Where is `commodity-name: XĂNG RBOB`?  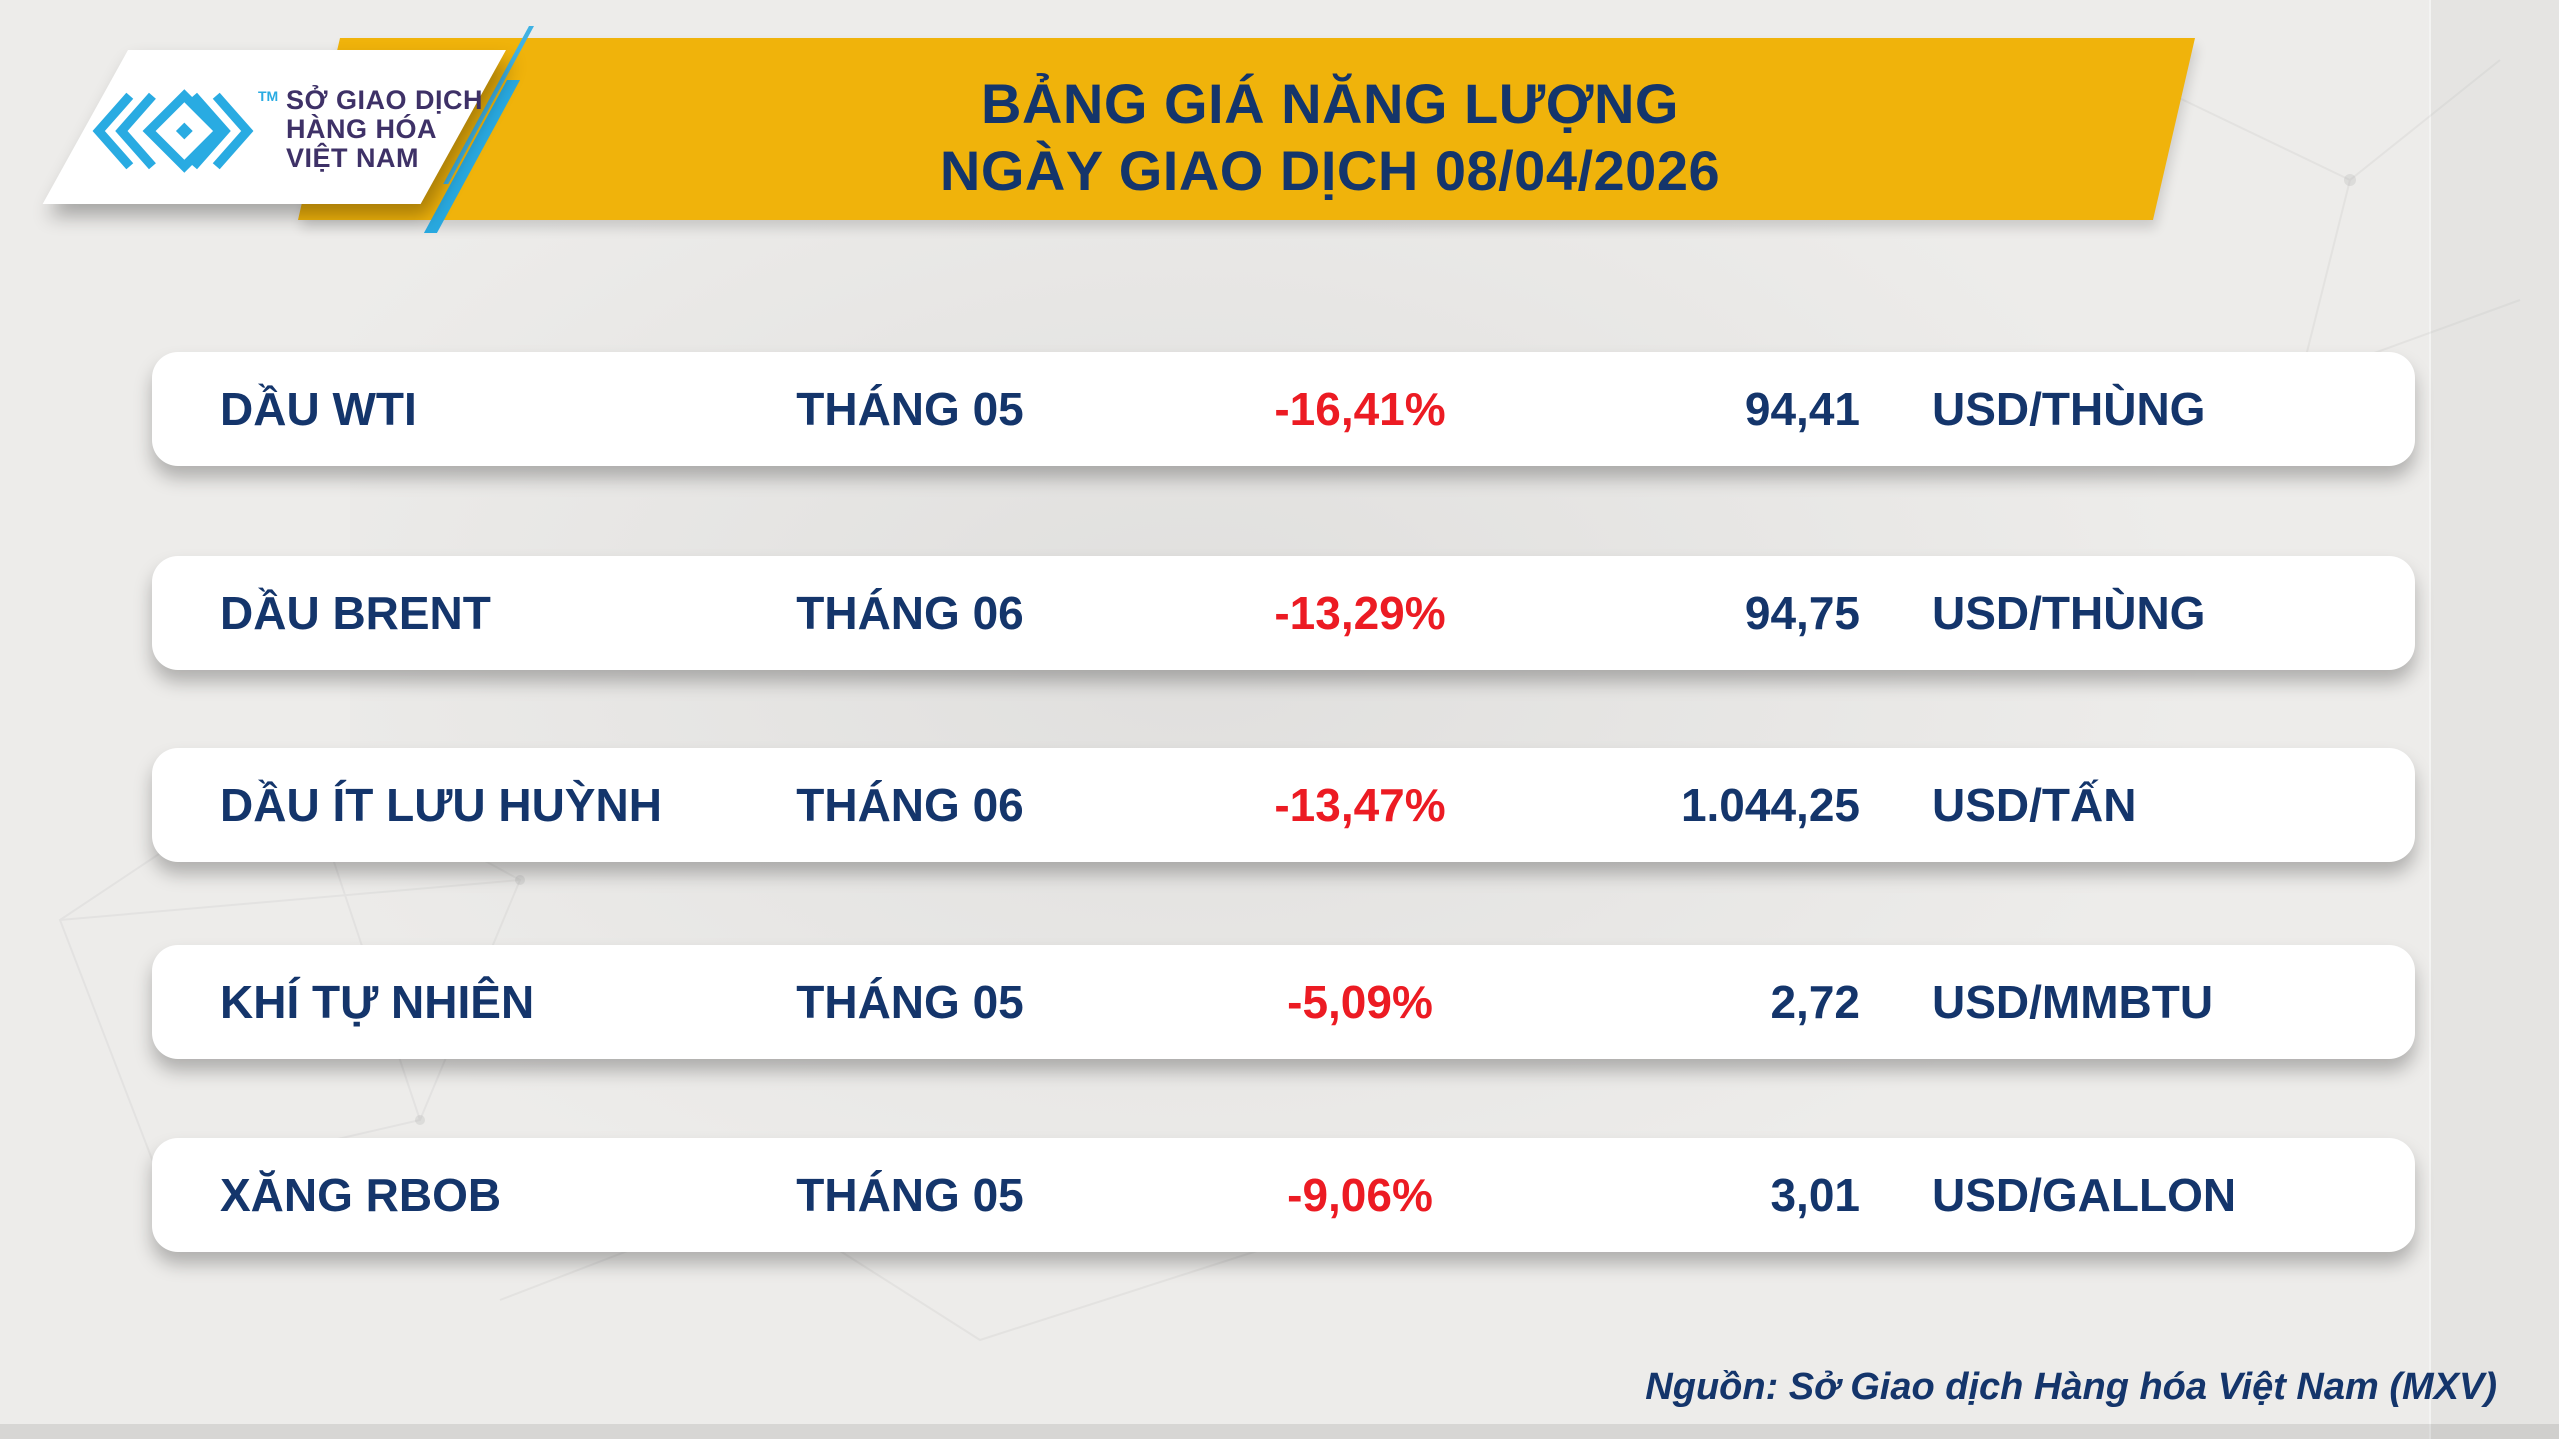 commodity-name: XĂNG RBOB is located at coordinates (361, 1195).